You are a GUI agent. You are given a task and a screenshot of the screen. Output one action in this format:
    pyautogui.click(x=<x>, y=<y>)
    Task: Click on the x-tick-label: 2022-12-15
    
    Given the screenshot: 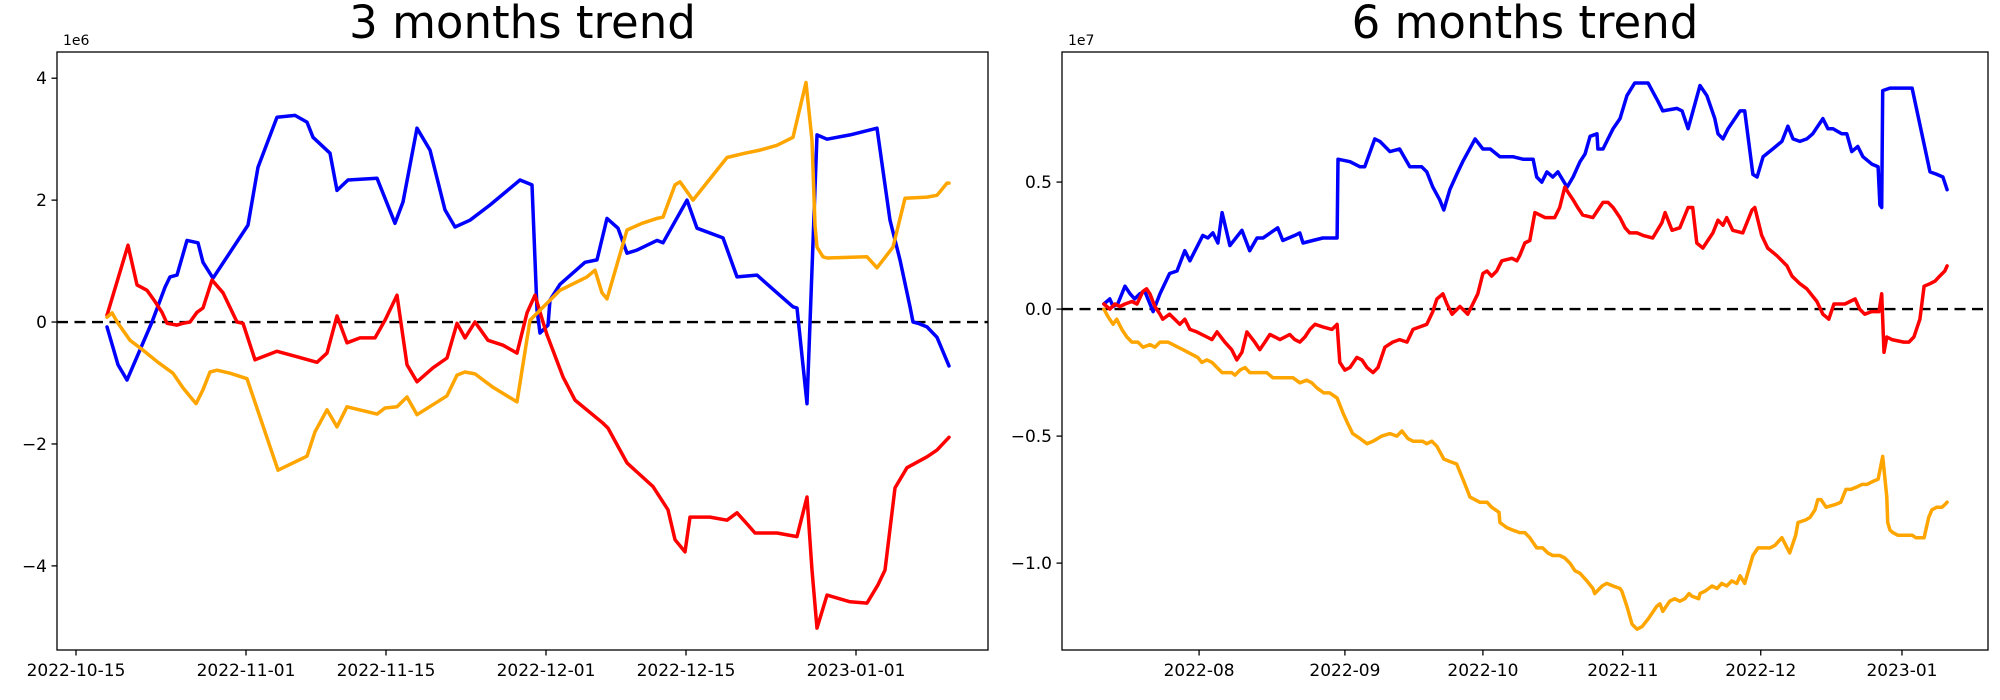 What is the action you would take?
    pyautogui.click(x=686, y=671)
    